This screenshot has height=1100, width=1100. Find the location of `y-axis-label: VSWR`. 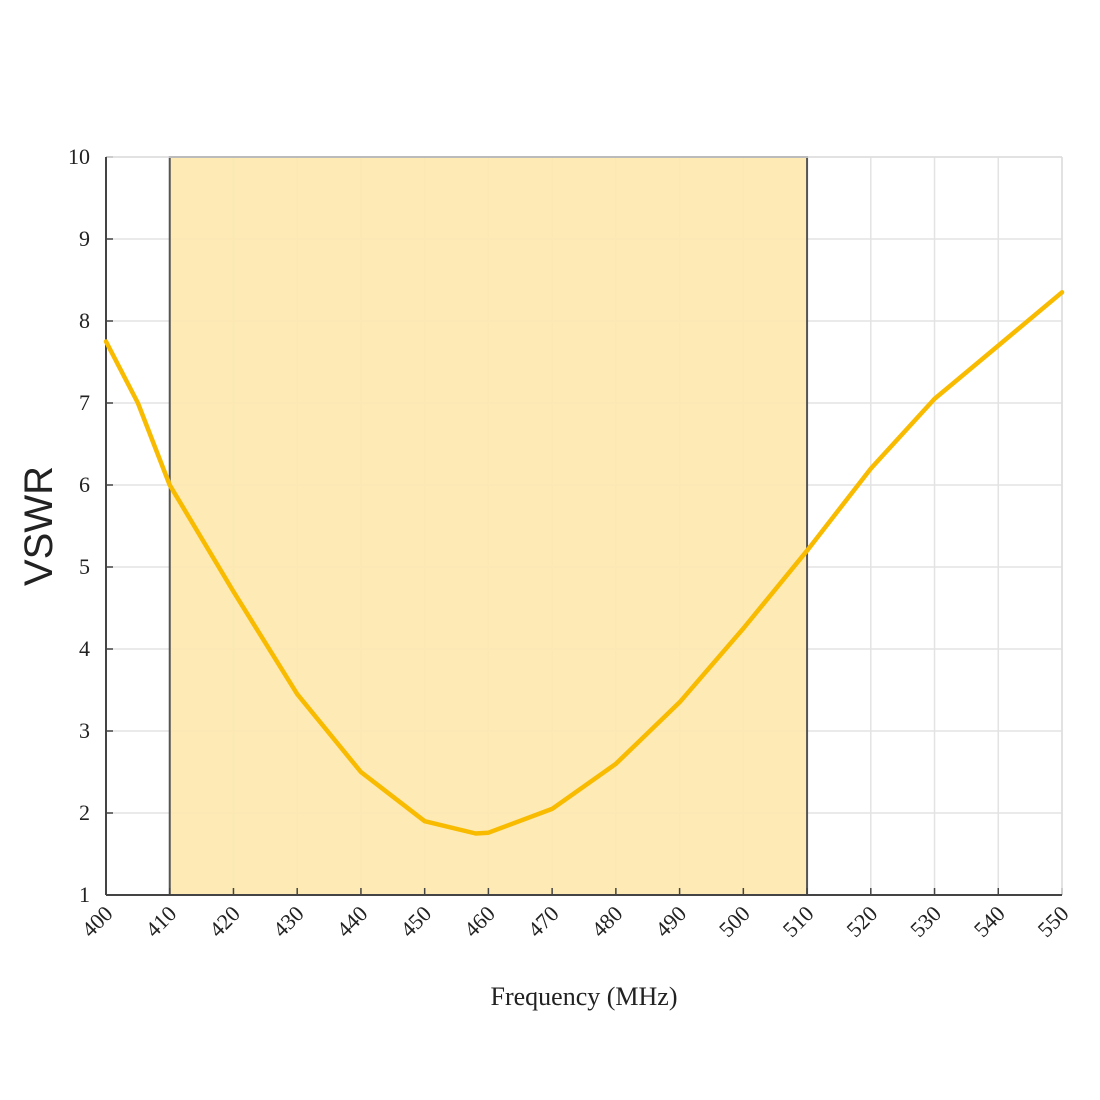

y-axis-label: VSWR is located at coordinates (39, 526).